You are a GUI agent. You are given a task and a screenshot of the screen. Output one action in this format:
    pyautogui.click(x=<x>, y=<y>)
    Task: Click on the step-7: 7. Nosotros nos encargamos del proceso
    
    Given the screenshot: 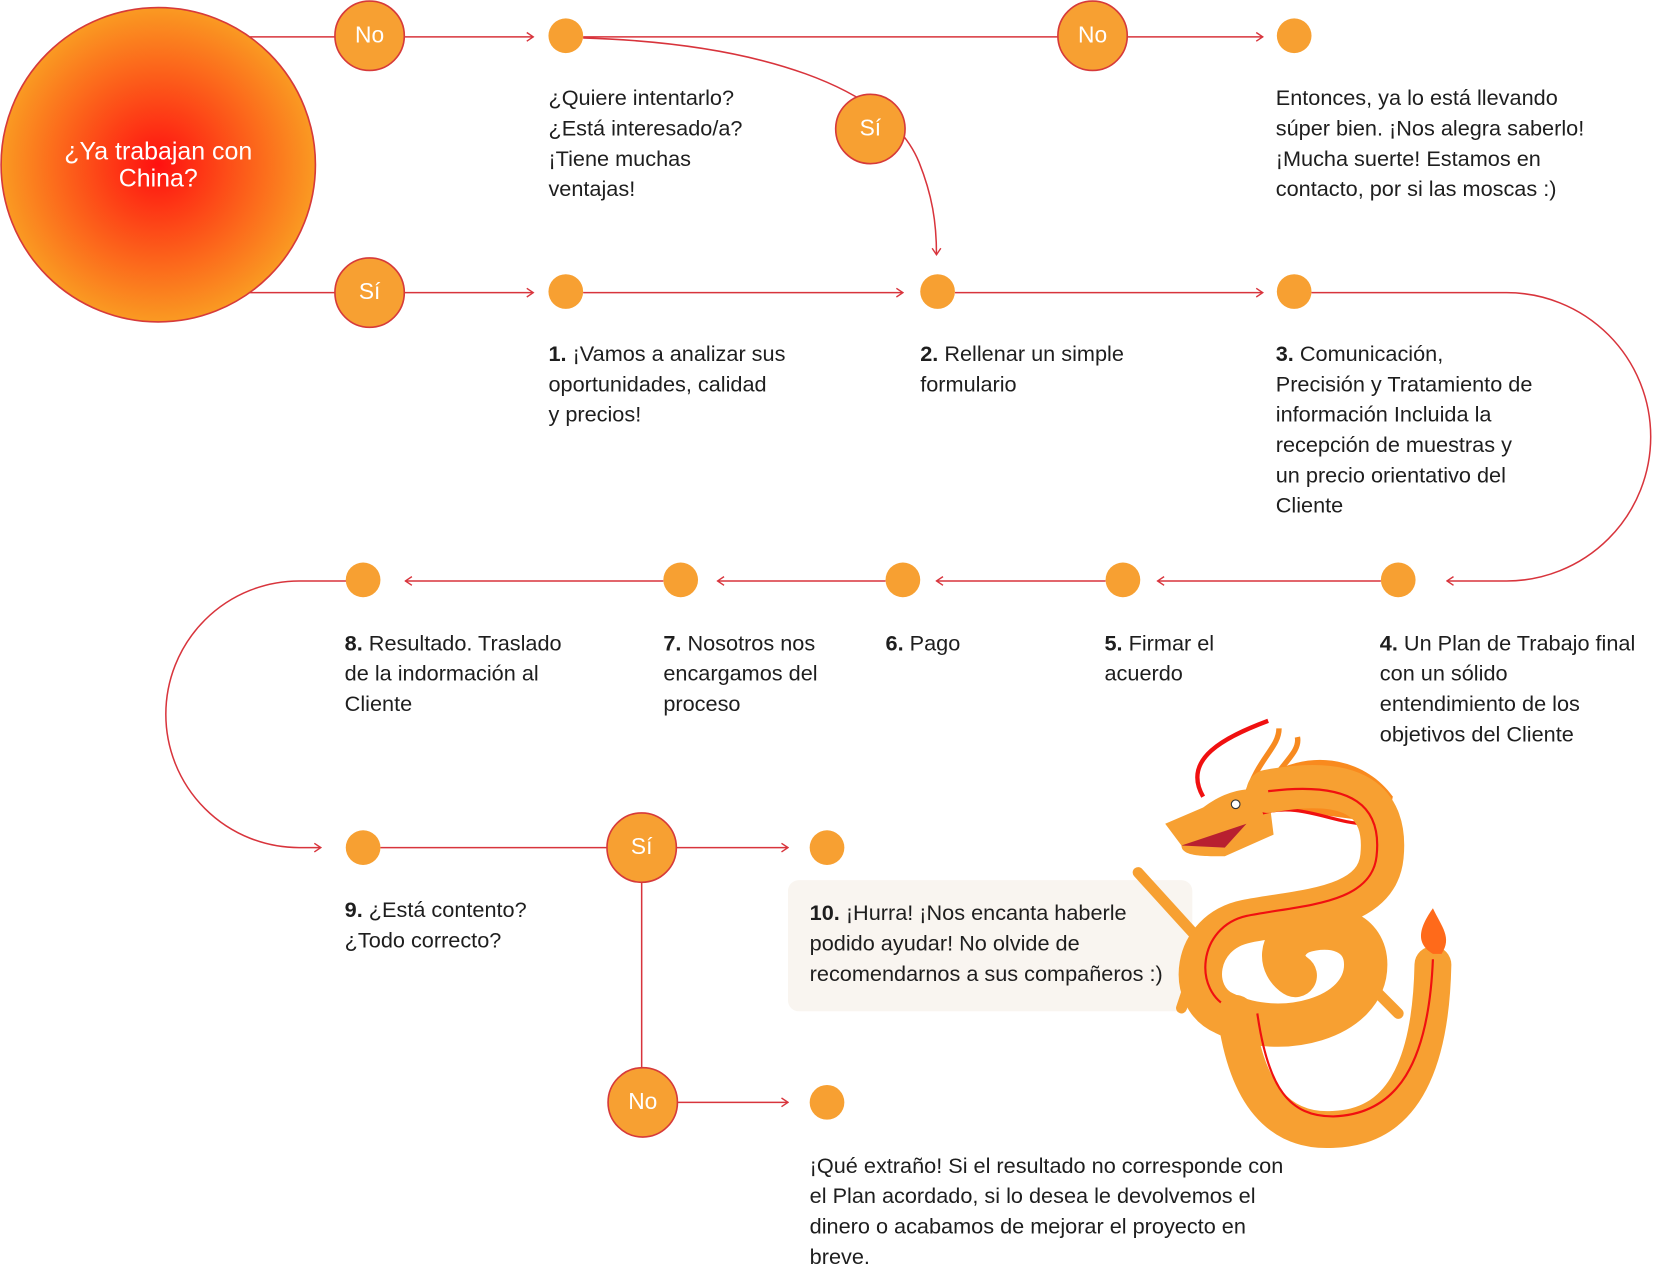 What is the action you would take?
    pyautogui.click(x=740, y=674)
    